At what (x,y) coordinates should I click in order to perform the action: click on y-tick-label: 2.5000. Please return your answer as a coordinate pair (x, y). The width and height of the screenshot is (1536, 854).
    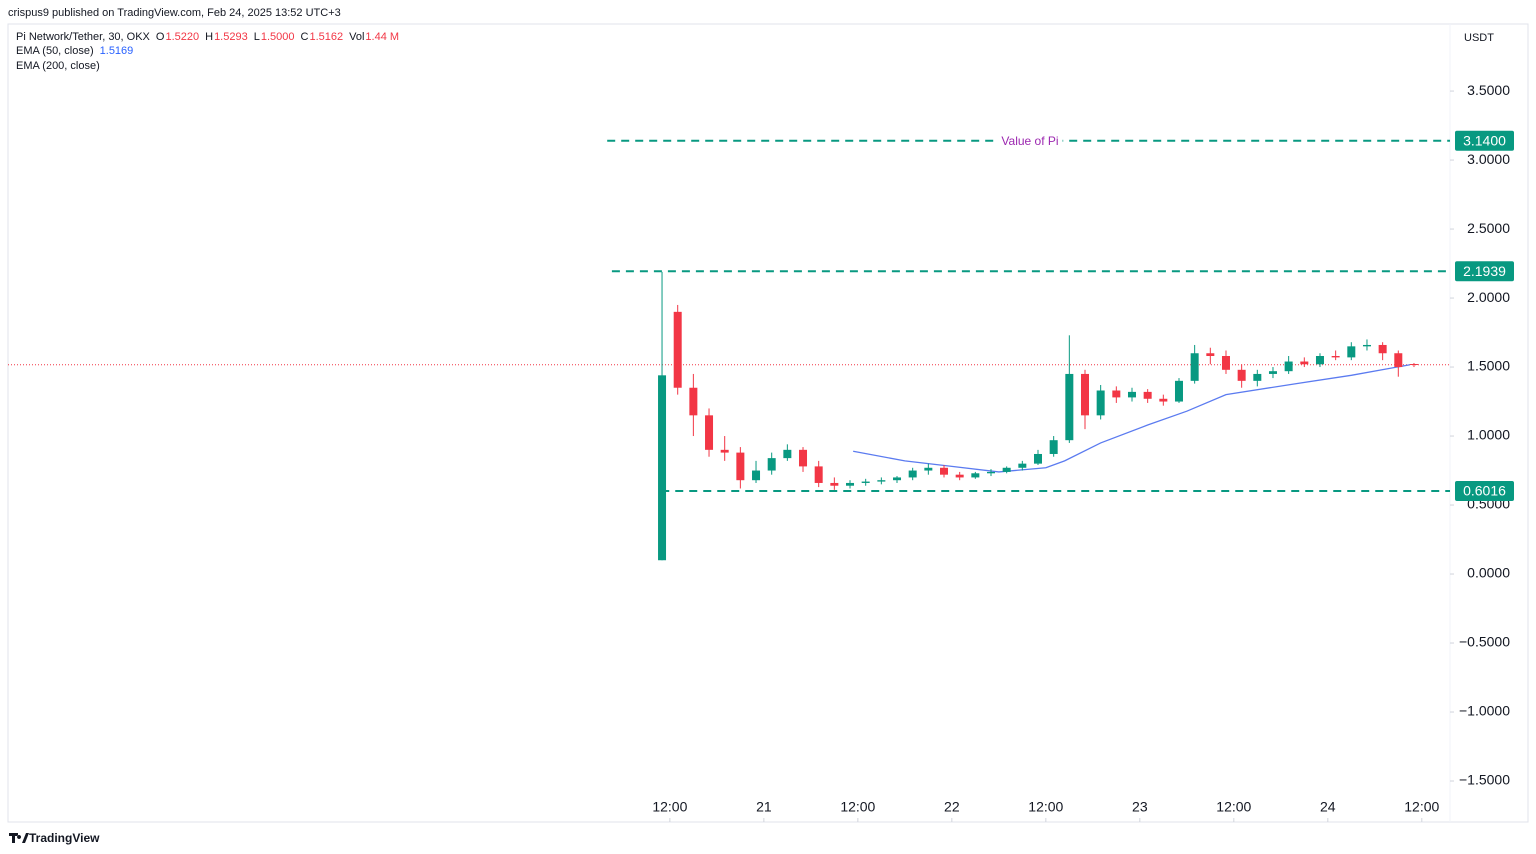
    Looking at the image, I should click on (1488, 228).